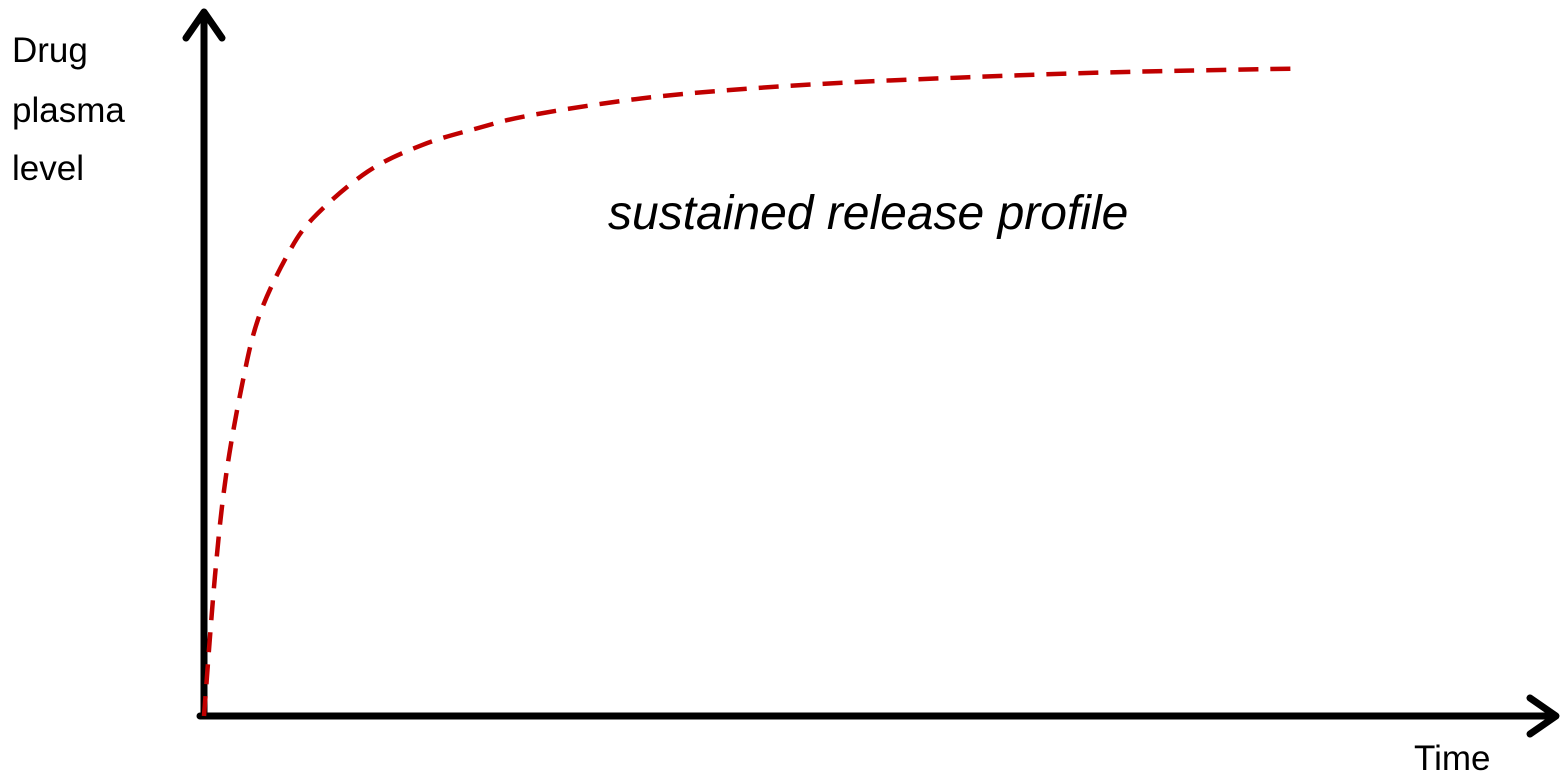 The width and height of the screenshot is (1562, 781). What do you see at coordinates (1452, 758) in the screenshot?
I see `x-axis-label: Time` at bounding box center [1452, 758].